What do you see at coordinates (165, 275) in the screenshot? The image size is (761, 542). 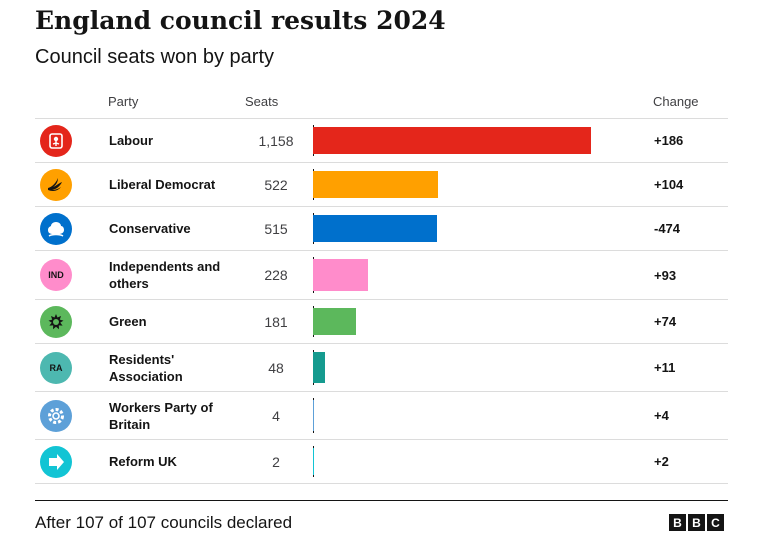 I see `party-name: Independents and others` at bounding box center [165, 275].